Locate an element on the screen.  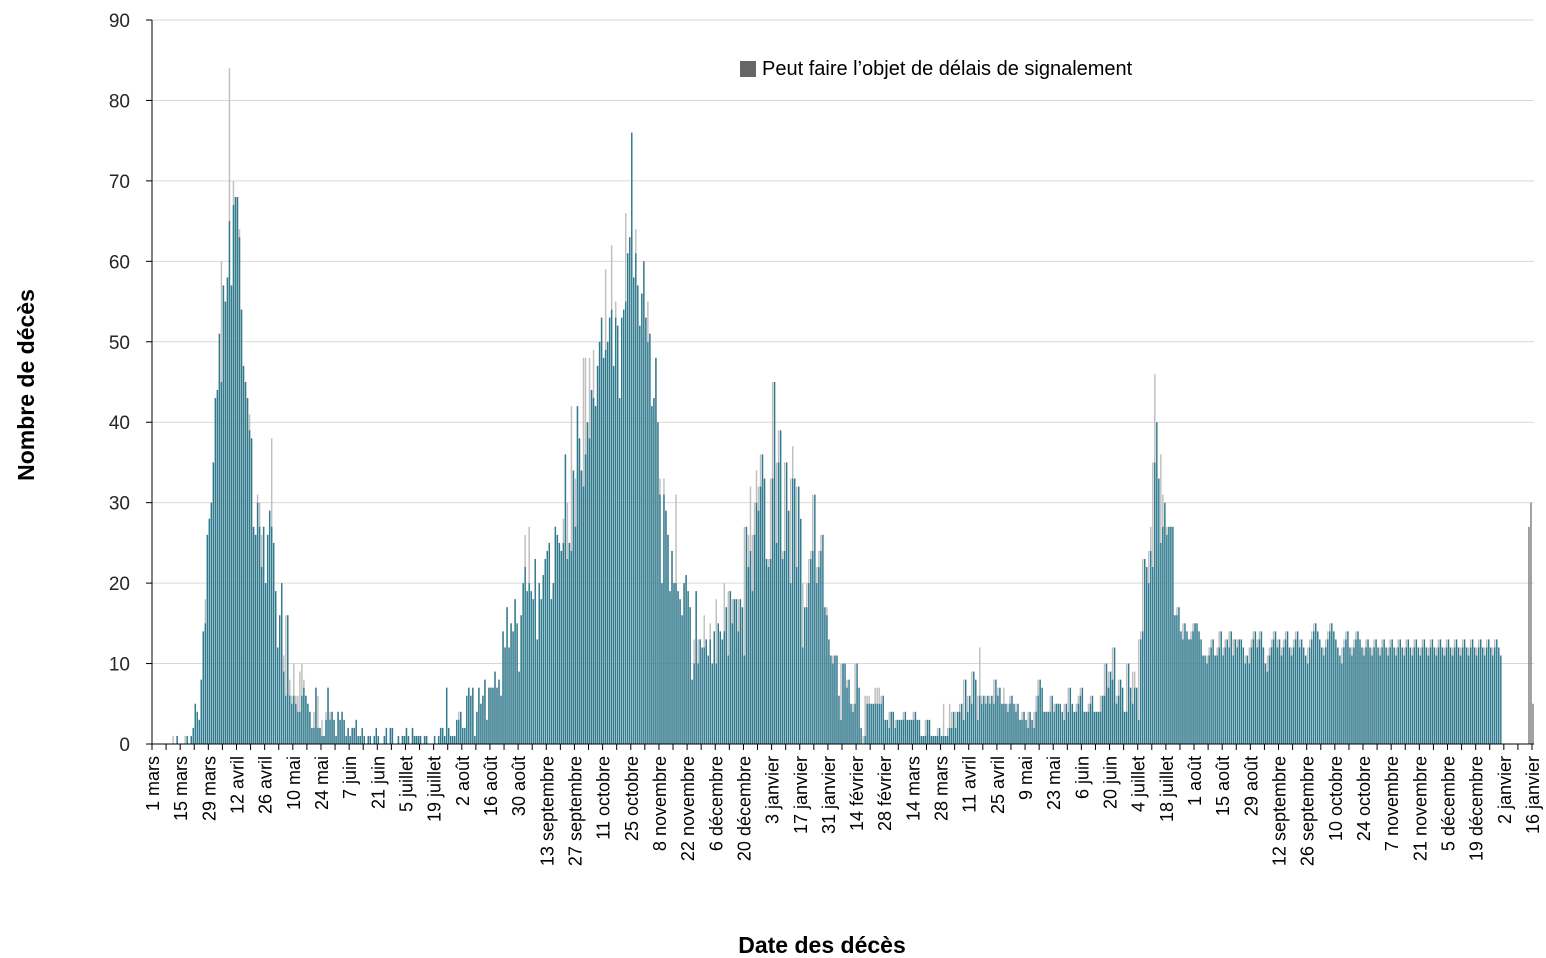
x-tick-label: 2 août is located at coordinates (463, 781).